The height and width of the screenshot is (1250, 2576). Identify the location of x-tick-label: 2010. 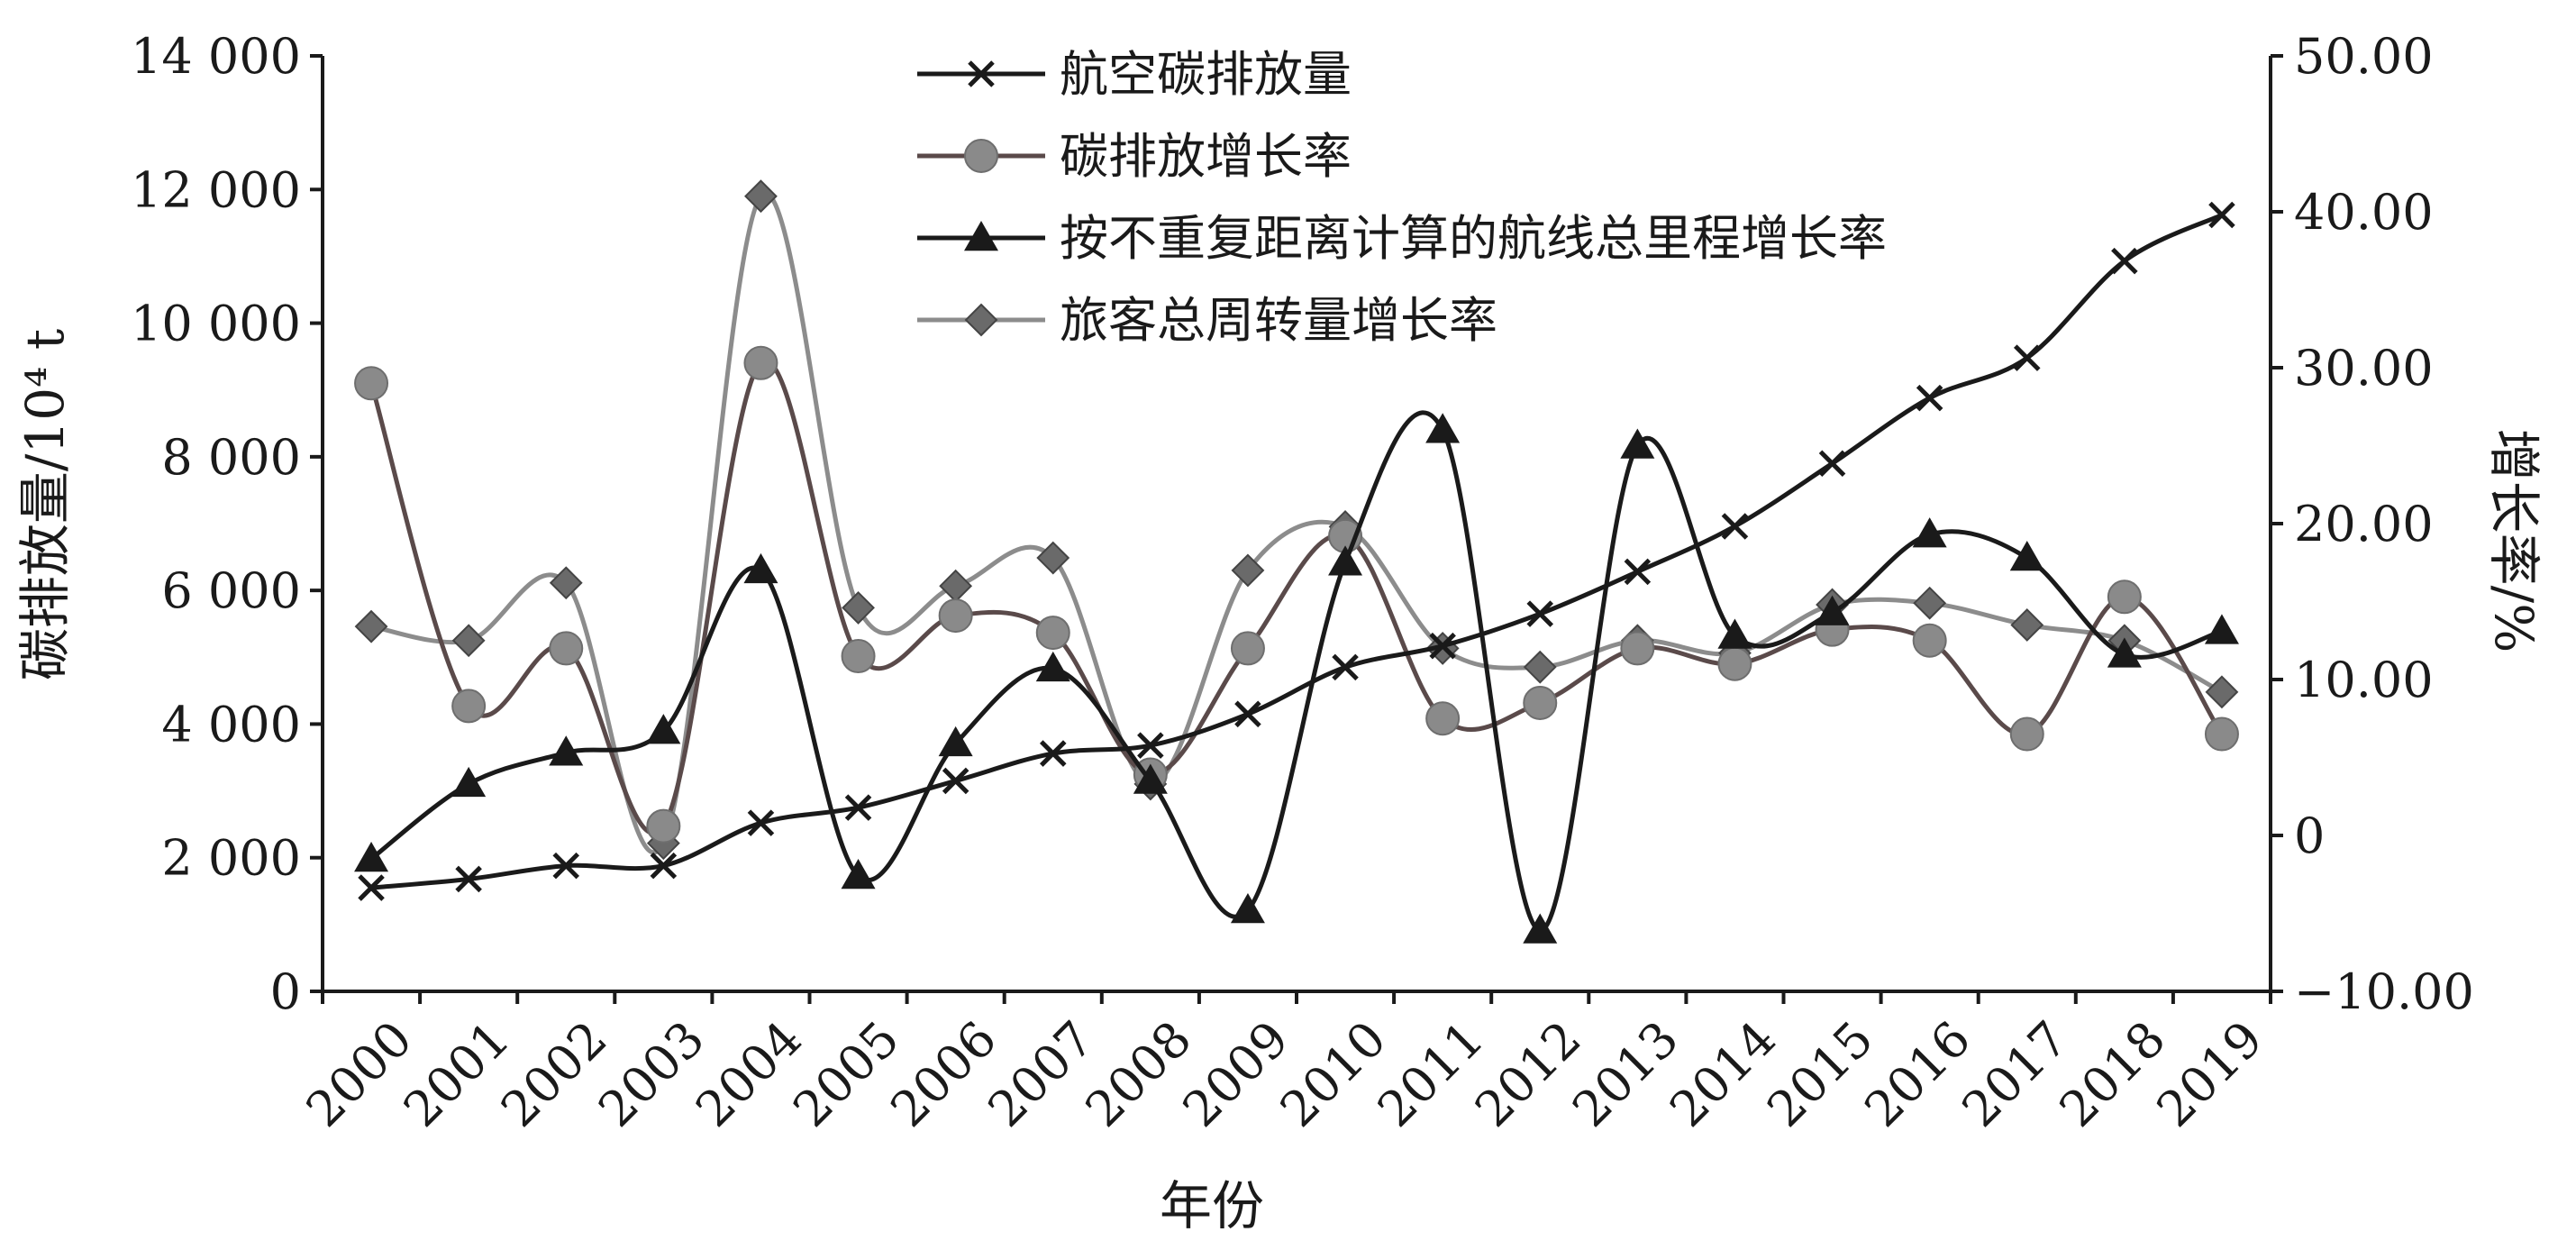
(1333, 1074).